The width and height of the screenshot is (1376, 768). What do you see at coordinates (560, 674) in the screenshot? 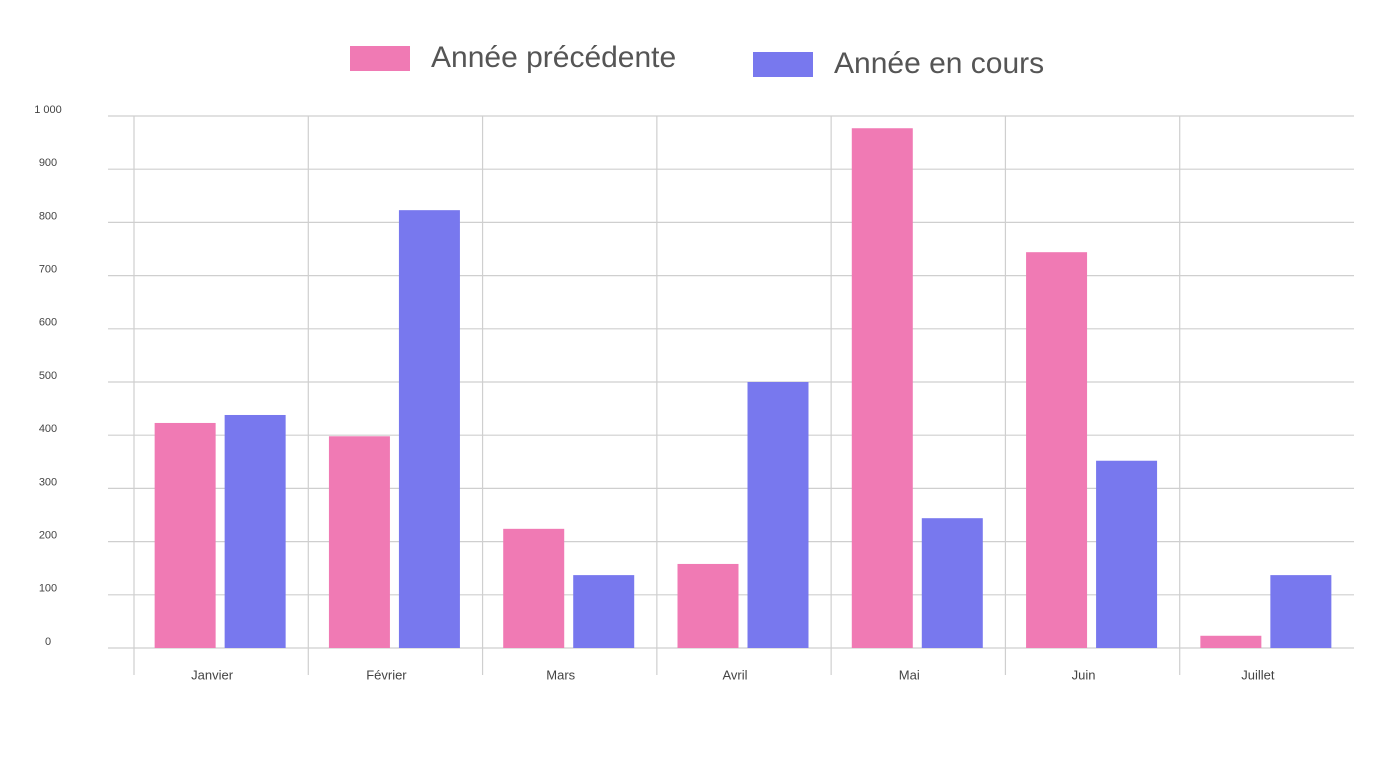
I see `x-tick-label: Mars` at bounding box center [560, 674].